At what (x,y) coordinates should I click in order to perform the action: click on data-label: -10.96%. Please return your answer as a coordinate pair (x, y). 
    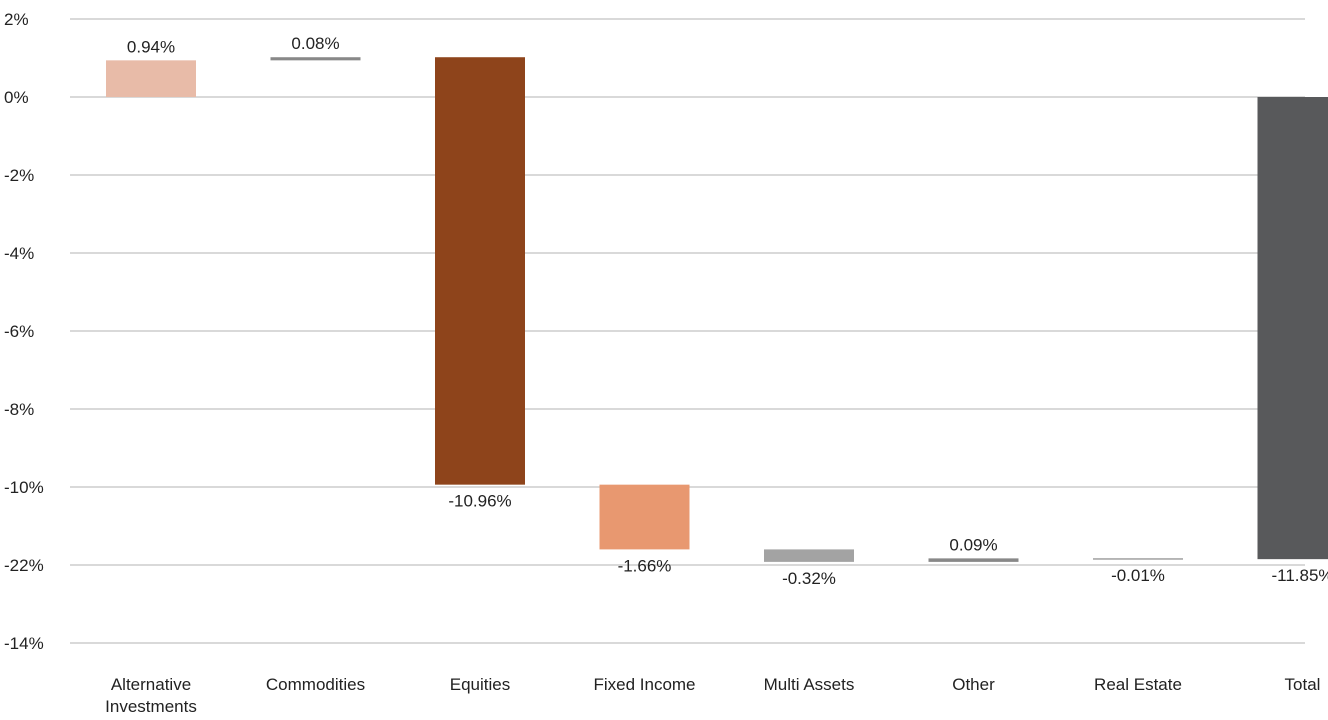
    Looking at the image, I should click on (479, 501).